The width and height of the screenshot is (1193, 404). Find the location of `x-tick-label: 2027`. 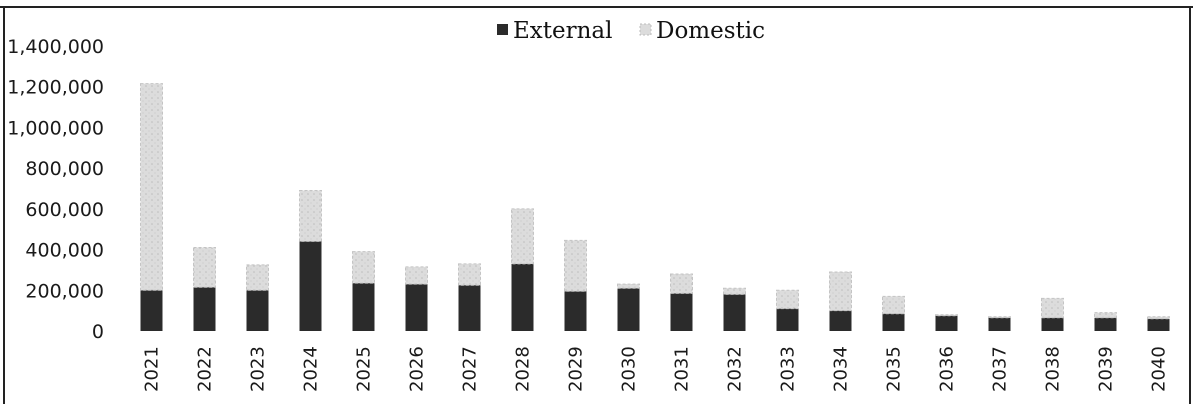

x-tick-label: 2027 is located at coordinates (470, 369).